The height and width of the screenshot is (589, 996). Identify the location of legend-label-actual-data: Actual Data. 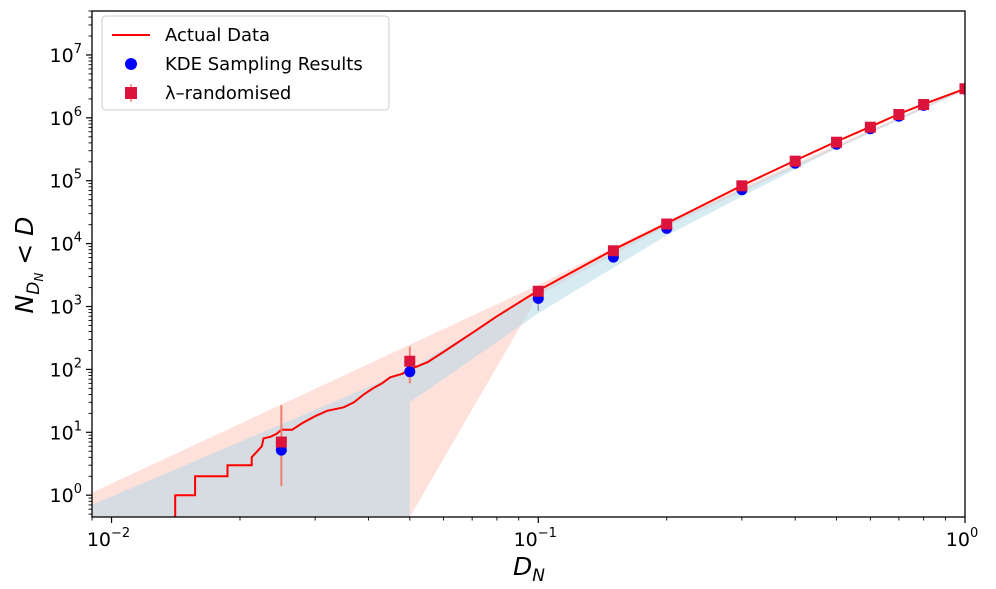
(217, 35).